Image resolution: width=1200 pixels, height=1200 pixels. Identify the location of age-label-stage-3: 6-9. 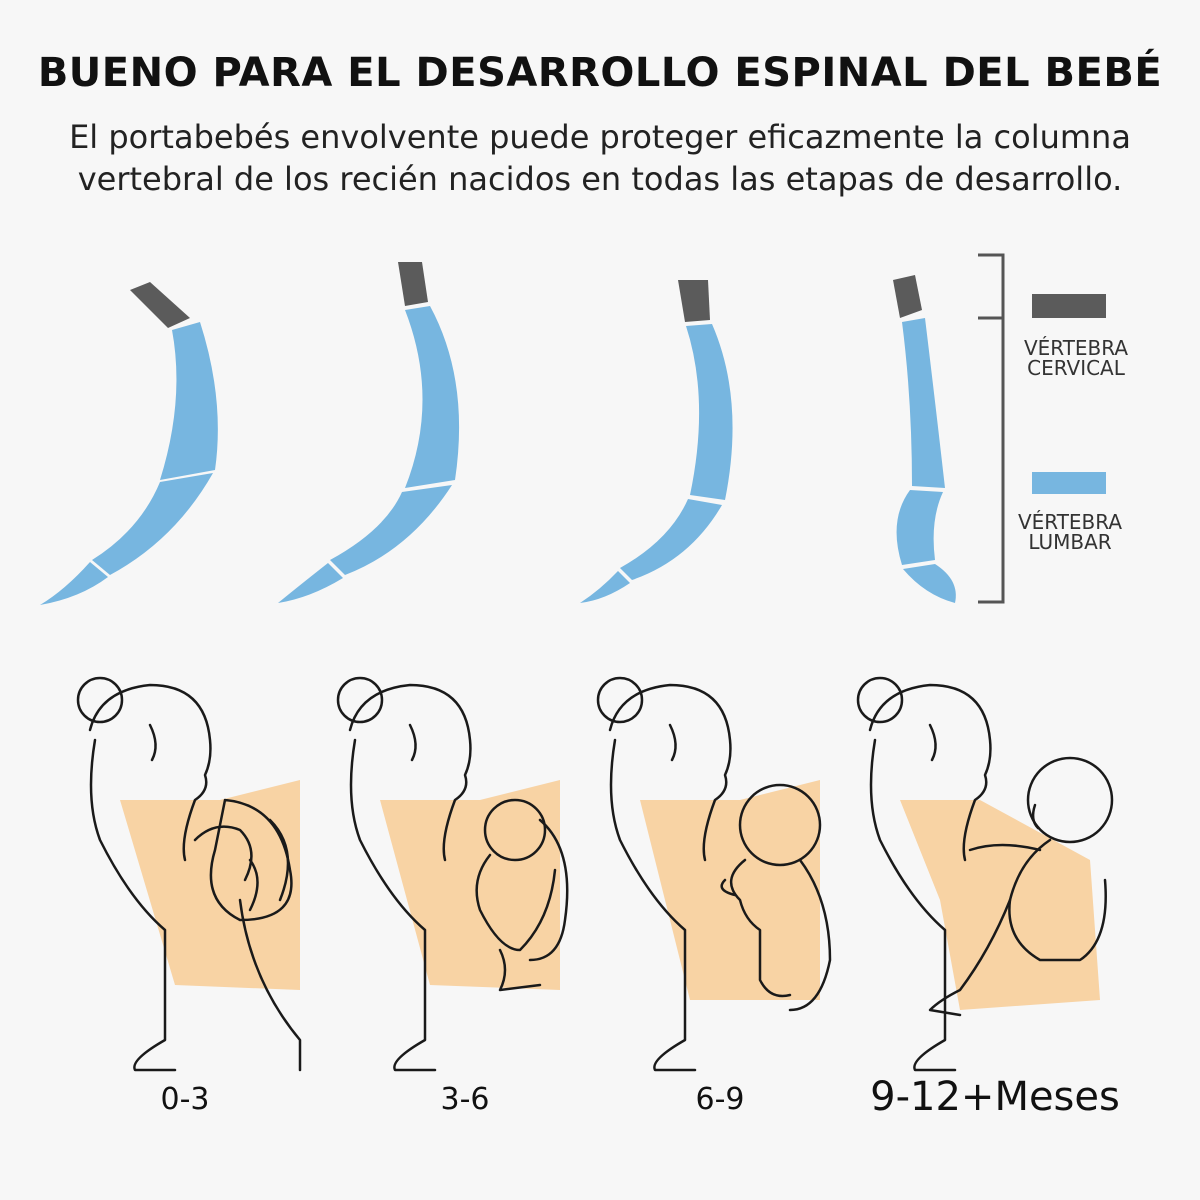
(720, 1099).